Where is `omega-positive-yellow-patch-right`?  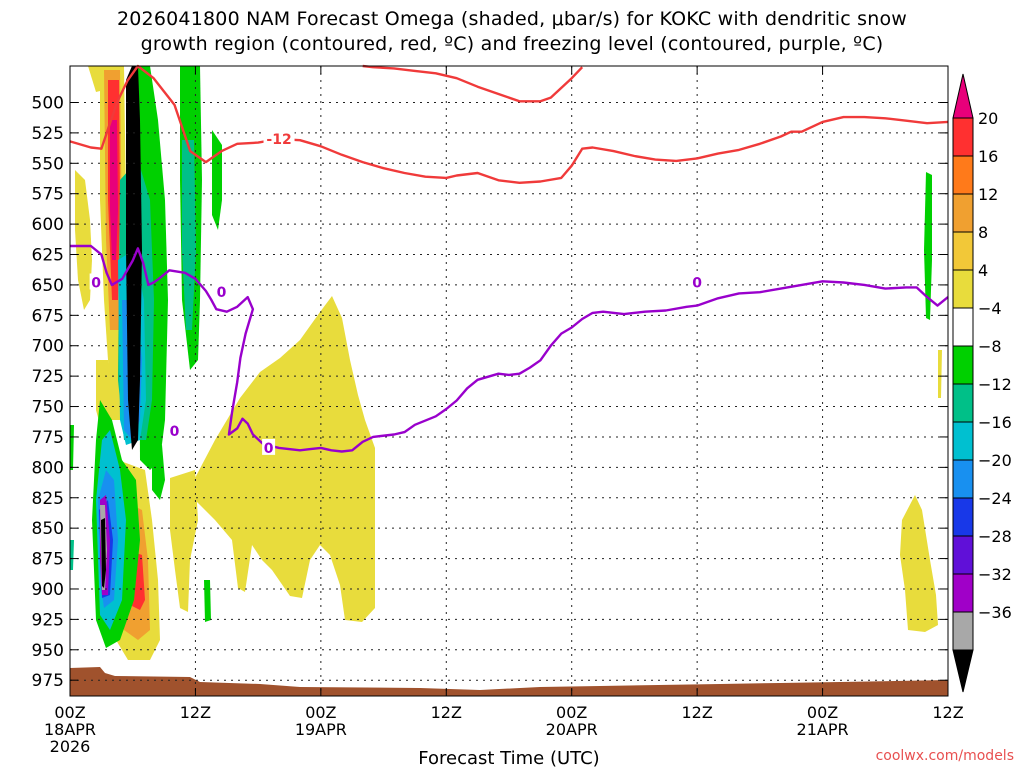 omega-positive-yellow-patch-right is located at coordinates (919, 563).